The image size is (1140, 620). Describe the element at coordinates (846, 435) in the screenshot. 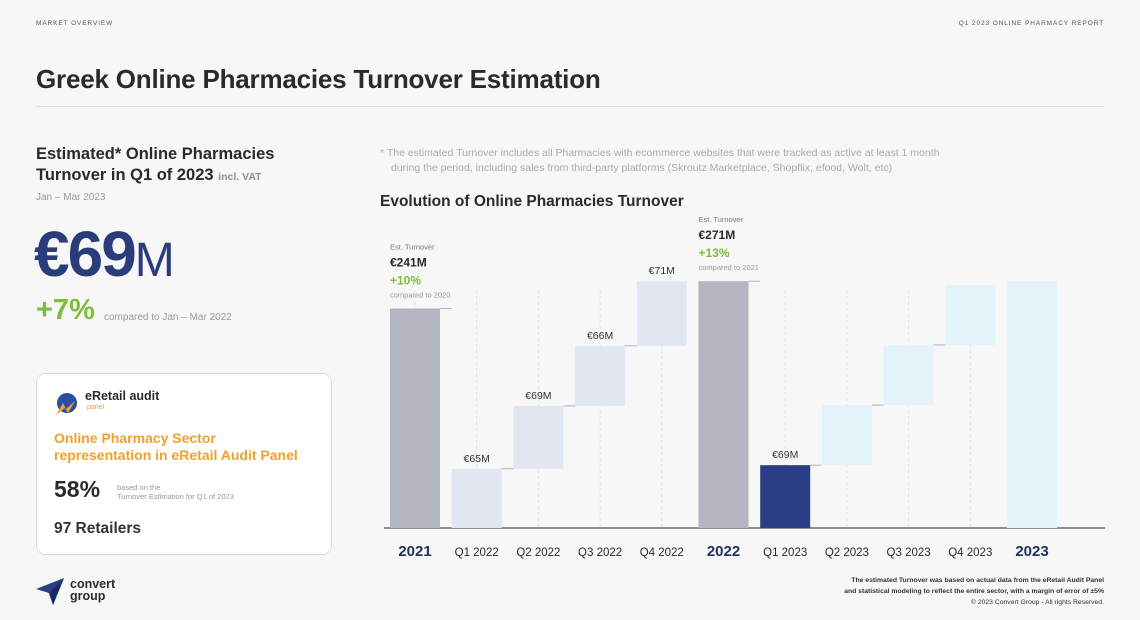

I see `bar-q2-2023` at that location.